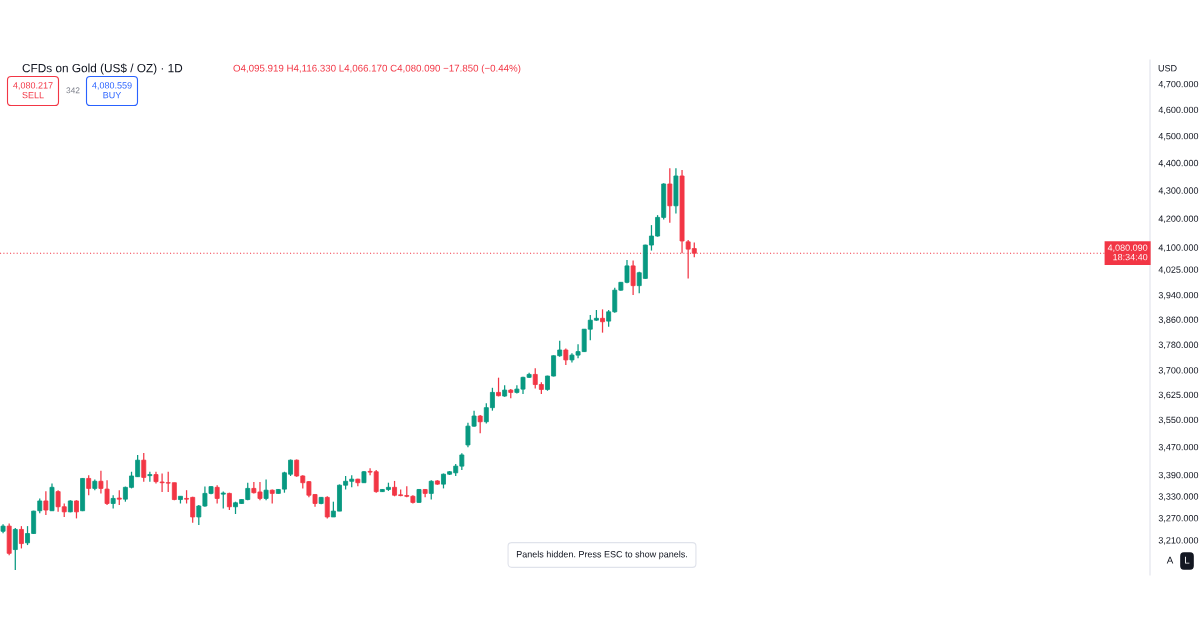  Describe the element at coordinates (1187, 560) in the screenshot. I see `text: L` at that location.